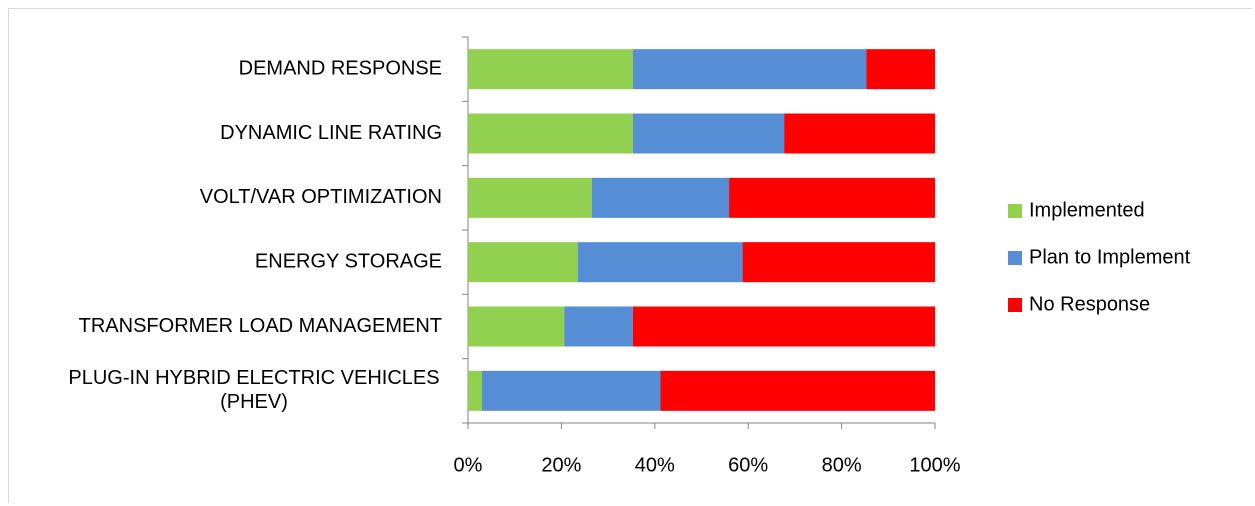 The width and height of the screenshot is (1255, 506). I want to click on category-label: PLUG-IN HYBRID ELECTRIC VEHICLES, so click(253, 378).